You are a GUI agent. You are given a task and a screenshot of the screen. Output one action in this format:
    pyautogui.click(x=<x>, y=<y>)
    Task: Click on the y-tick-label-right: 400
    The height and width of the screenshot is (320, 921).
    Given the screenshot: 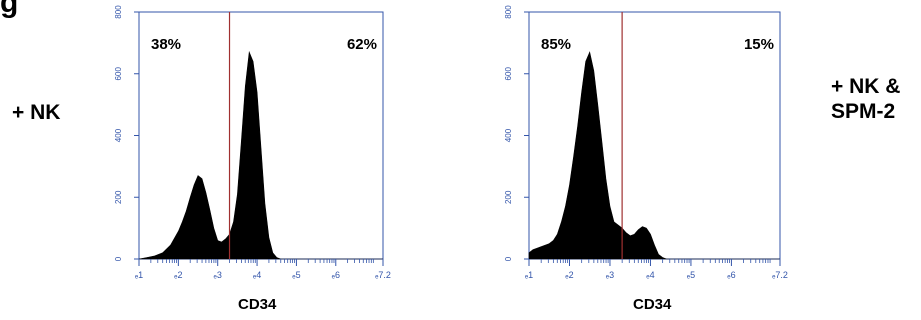 What is the action you would take?
    pyautogui.click(x=508, y=135)
    